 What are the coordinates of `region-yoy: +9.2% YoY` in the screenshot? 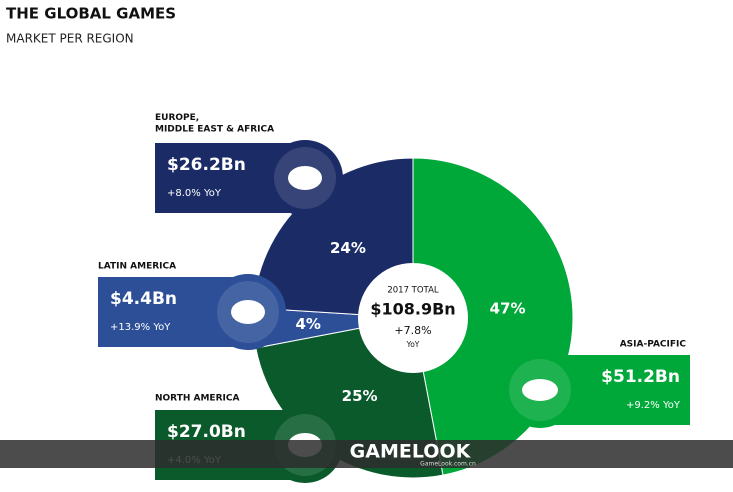 It's located at (653, 405).